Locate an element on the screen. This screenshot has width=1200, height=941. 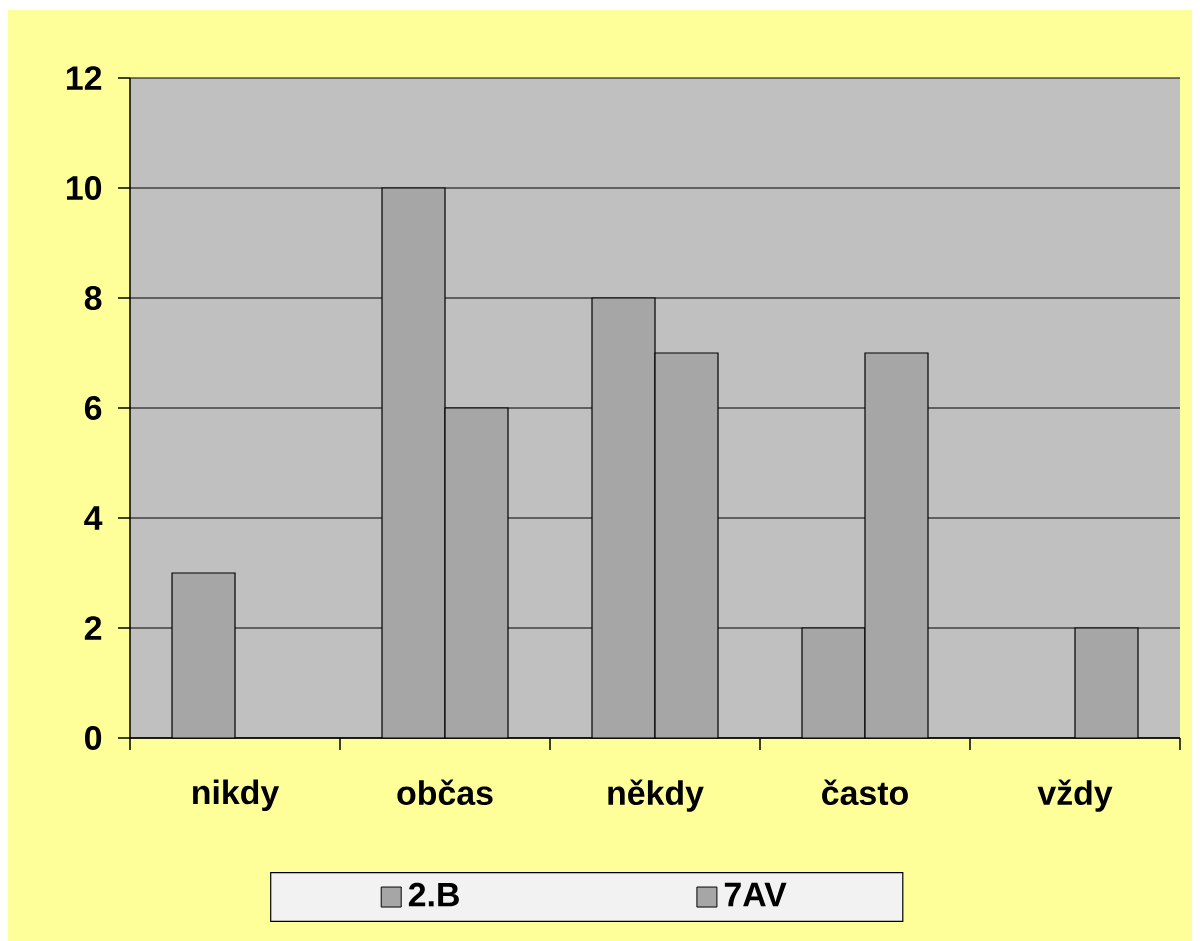
y-tick-label: 8 is located at coordinates (93, 297).